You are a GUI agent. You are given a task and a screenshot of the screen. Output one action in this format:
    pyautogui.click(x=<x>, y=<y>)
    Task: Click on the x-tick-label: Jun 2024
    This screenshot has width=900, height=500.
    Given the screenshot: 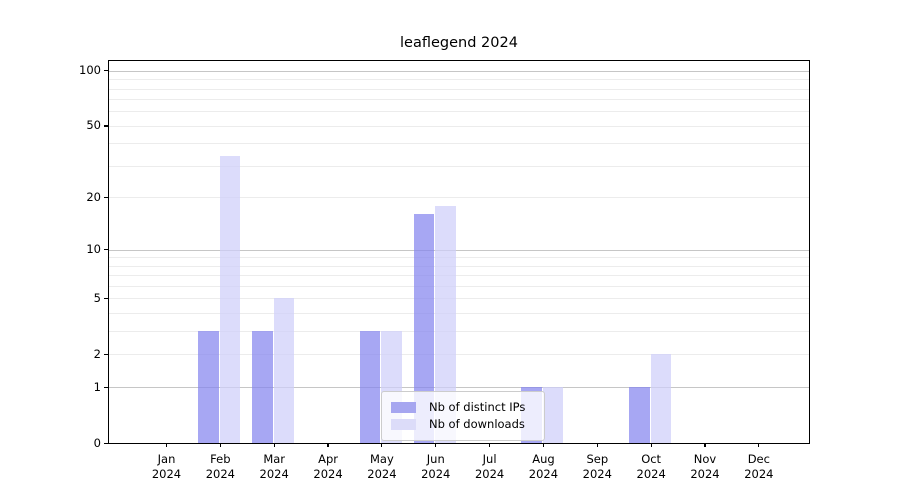 What is the action you would take?
    pyautogui.click(x=436, y=466)
    